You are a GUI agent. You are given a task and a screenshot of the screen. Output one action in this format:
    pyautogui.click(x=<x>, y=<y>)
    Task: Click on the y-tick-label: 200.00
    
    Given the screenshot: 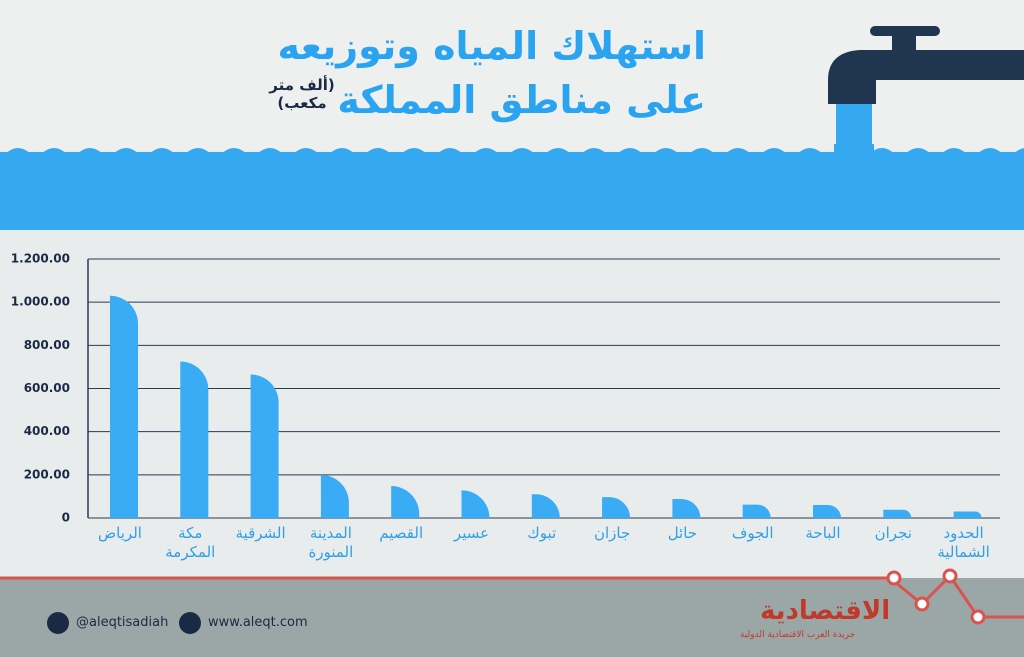 What is the action you would take?
    pyautogui.click(x=47, y=474)
    